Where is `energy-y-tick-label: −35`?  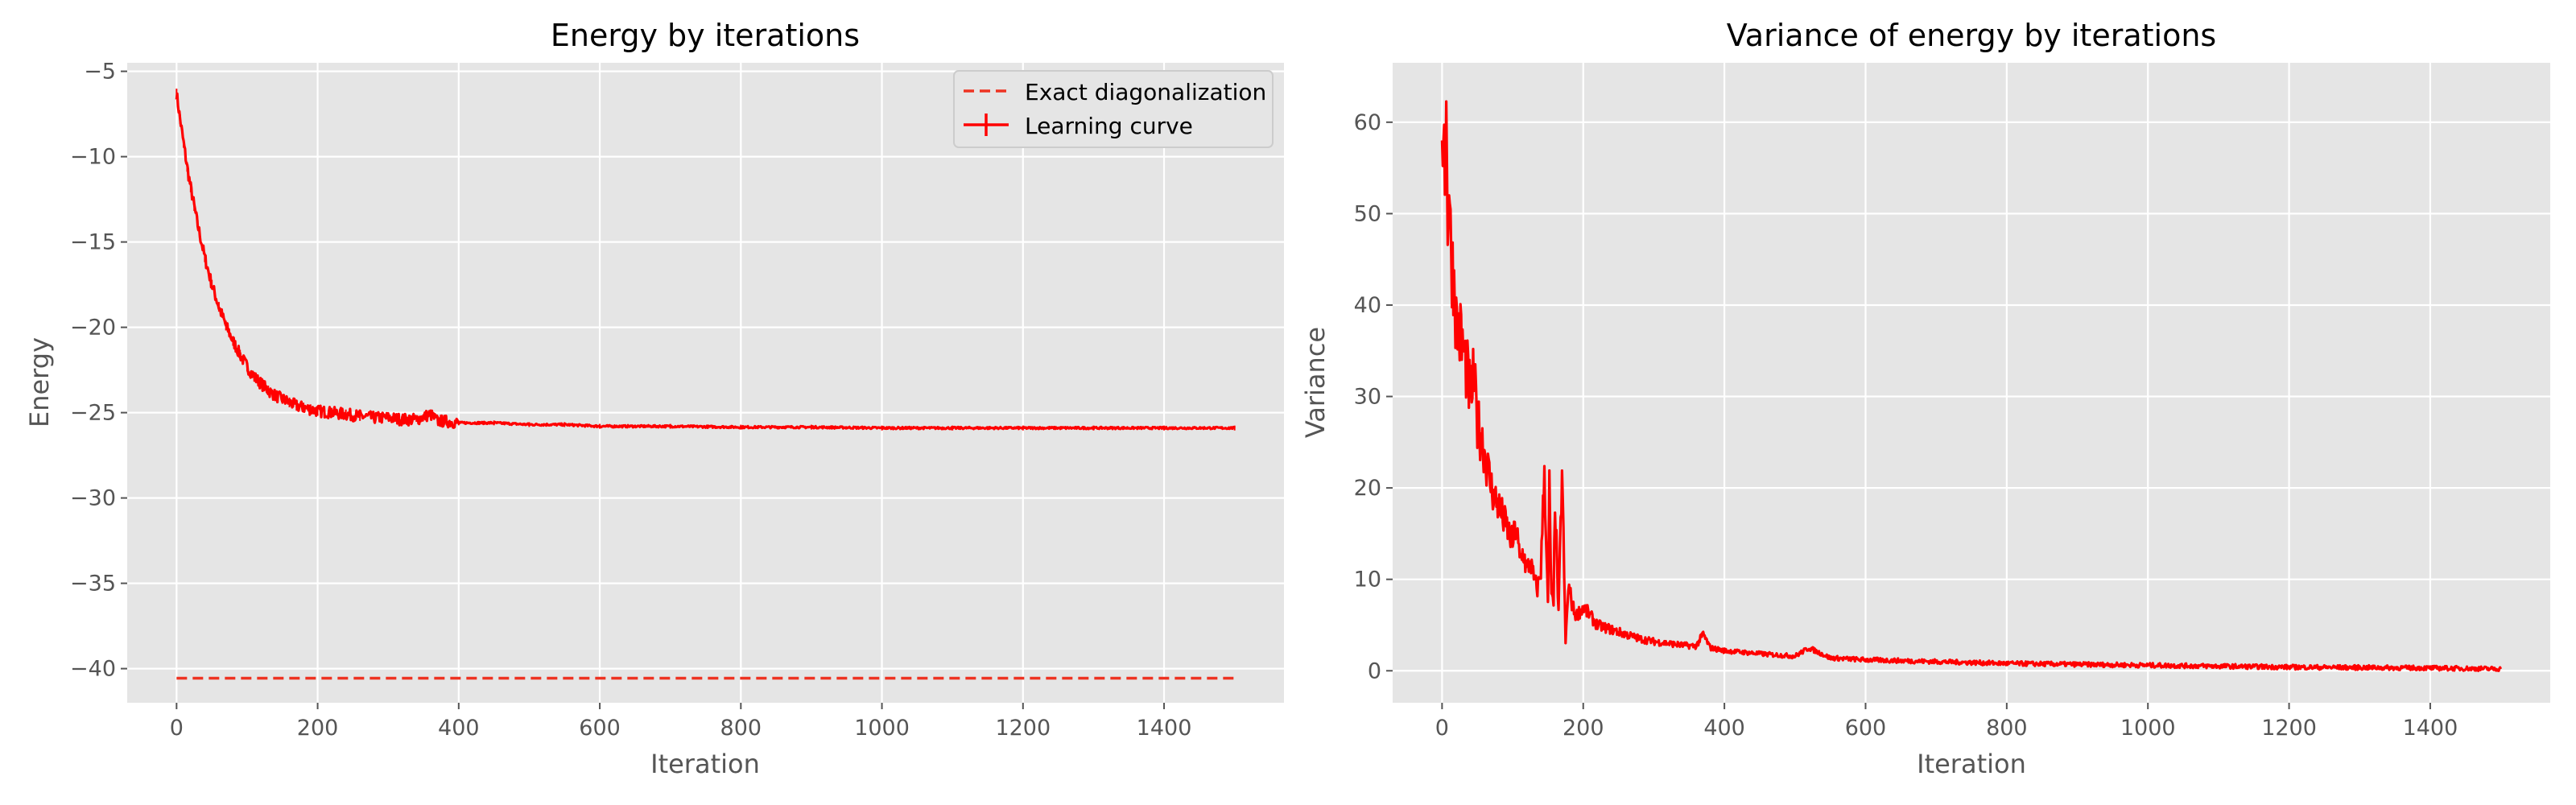
energy-y-tick-label: −35 is located at coordinates (93, 584).